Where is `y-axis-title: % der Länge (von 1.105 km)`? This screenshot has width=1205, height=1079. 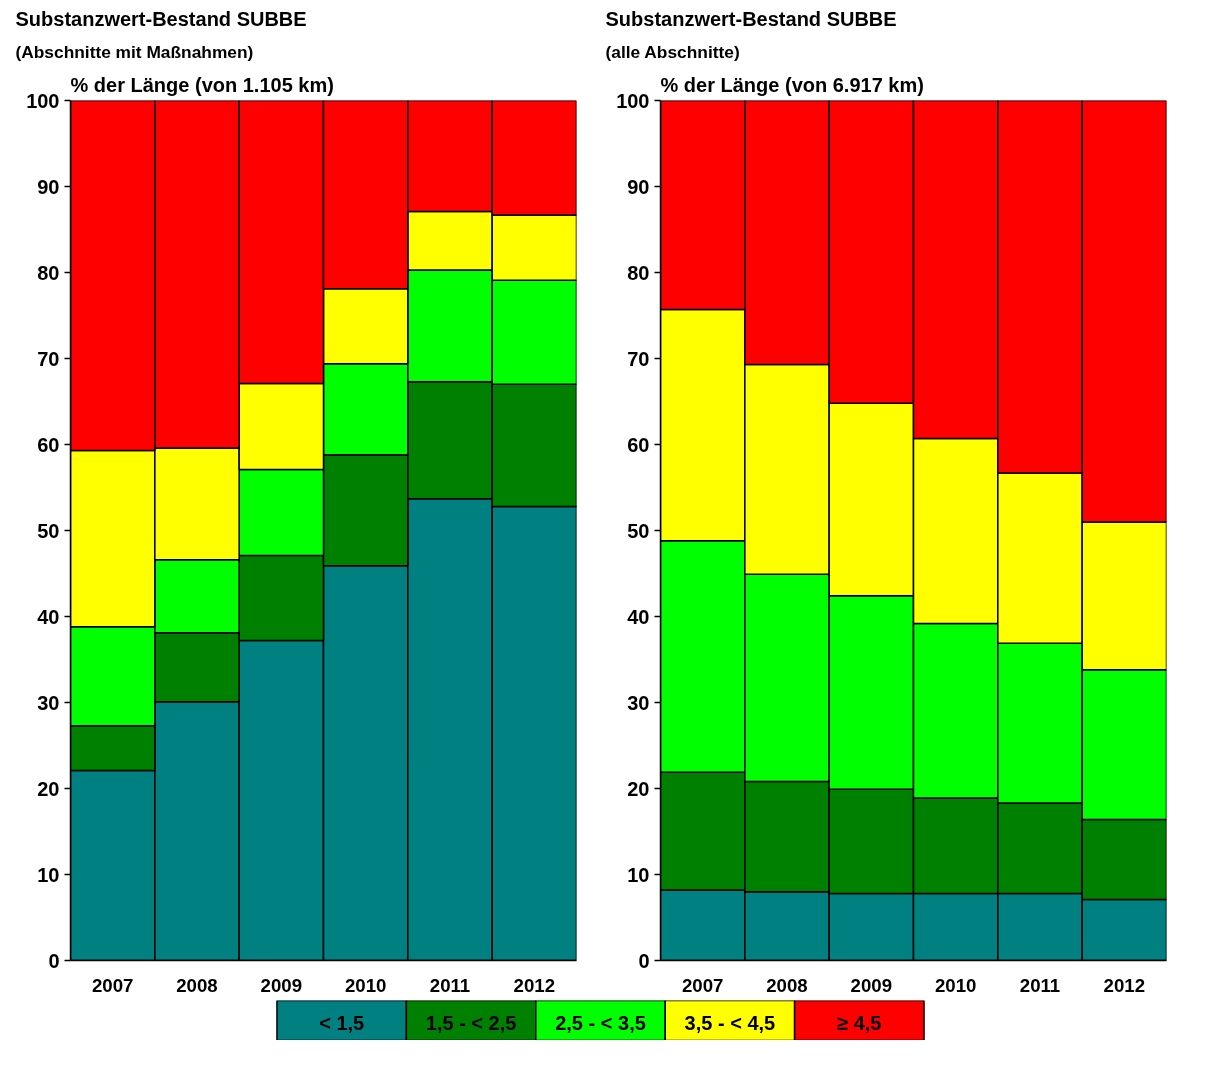
y-axis-title: % der Länge (von 1.105 km) is located at coordinates (202, 84).